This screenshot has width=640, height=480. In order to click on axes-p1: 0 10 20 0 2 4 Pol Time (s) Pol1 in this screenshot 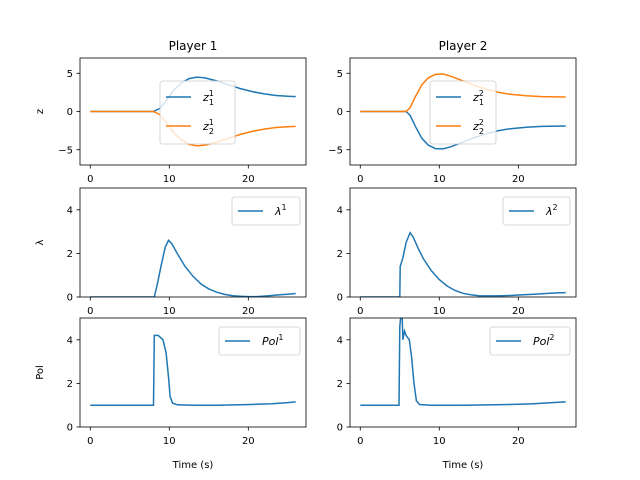, I will do `click(171, 394)`.